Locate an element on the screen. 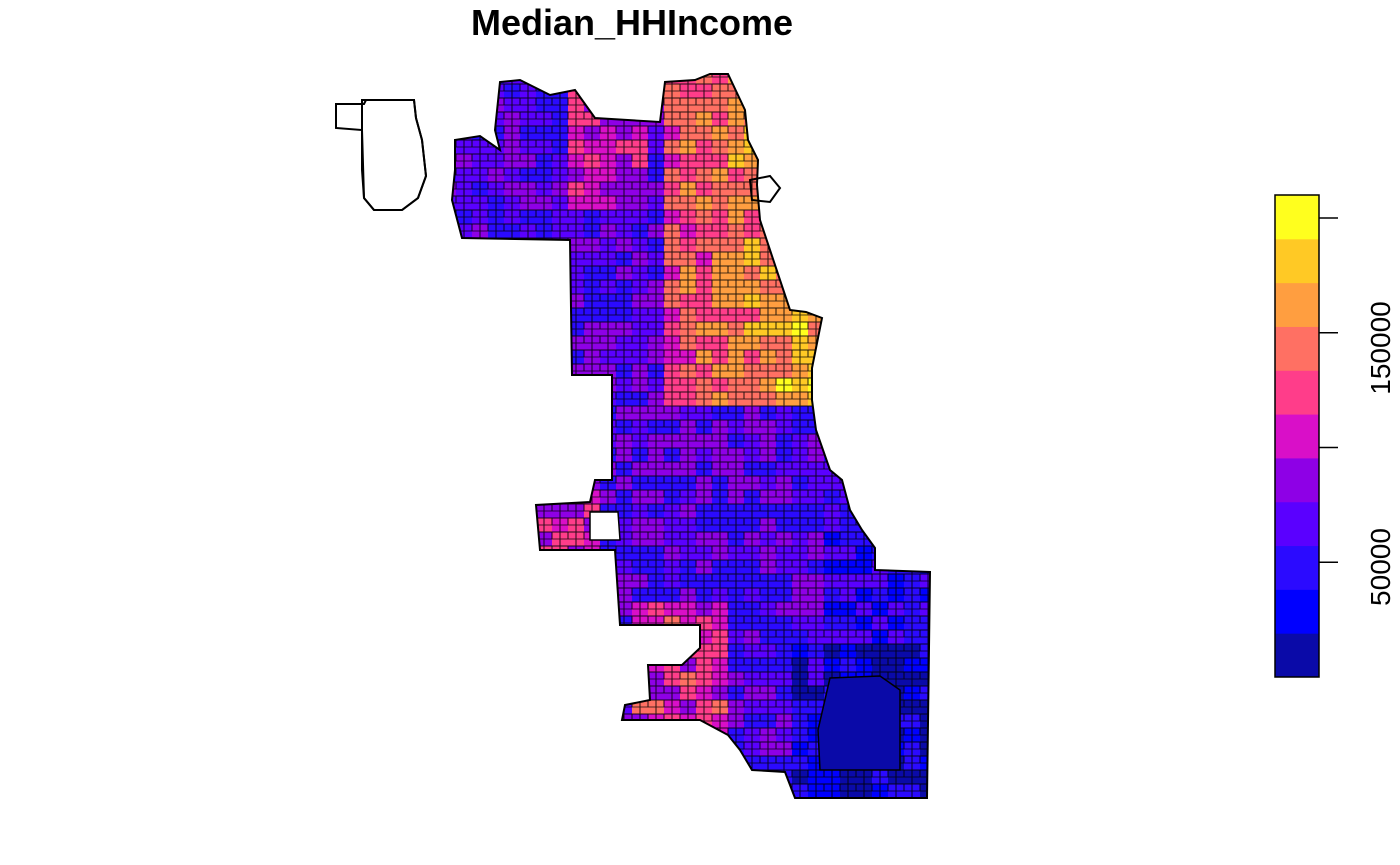  legend-swatch is located at coordinates (1297, 480).